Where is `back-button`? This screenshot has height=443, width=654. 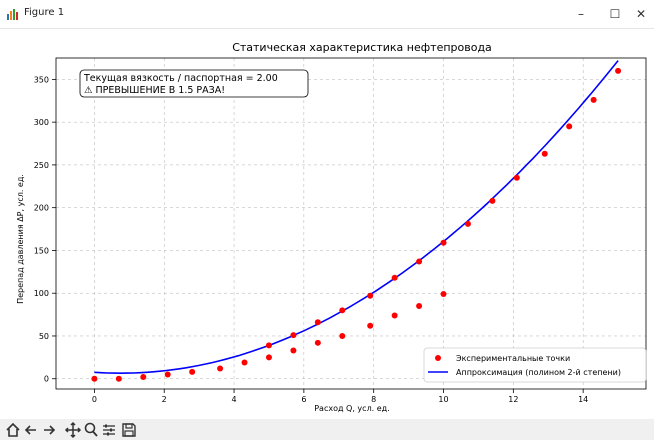
back-button is located at coordinates (31, 430).